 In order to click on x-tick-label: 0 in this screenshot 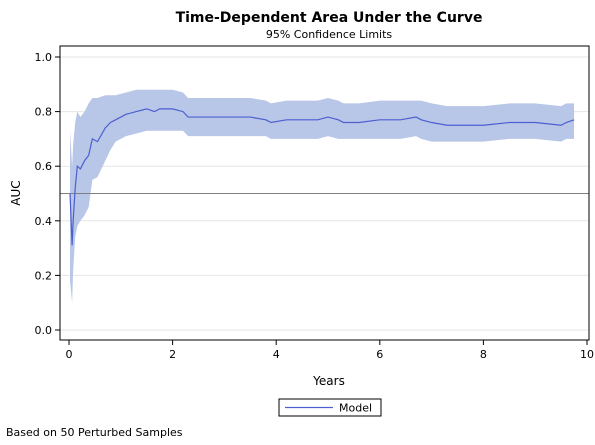, I will do `click(69, 354)`.